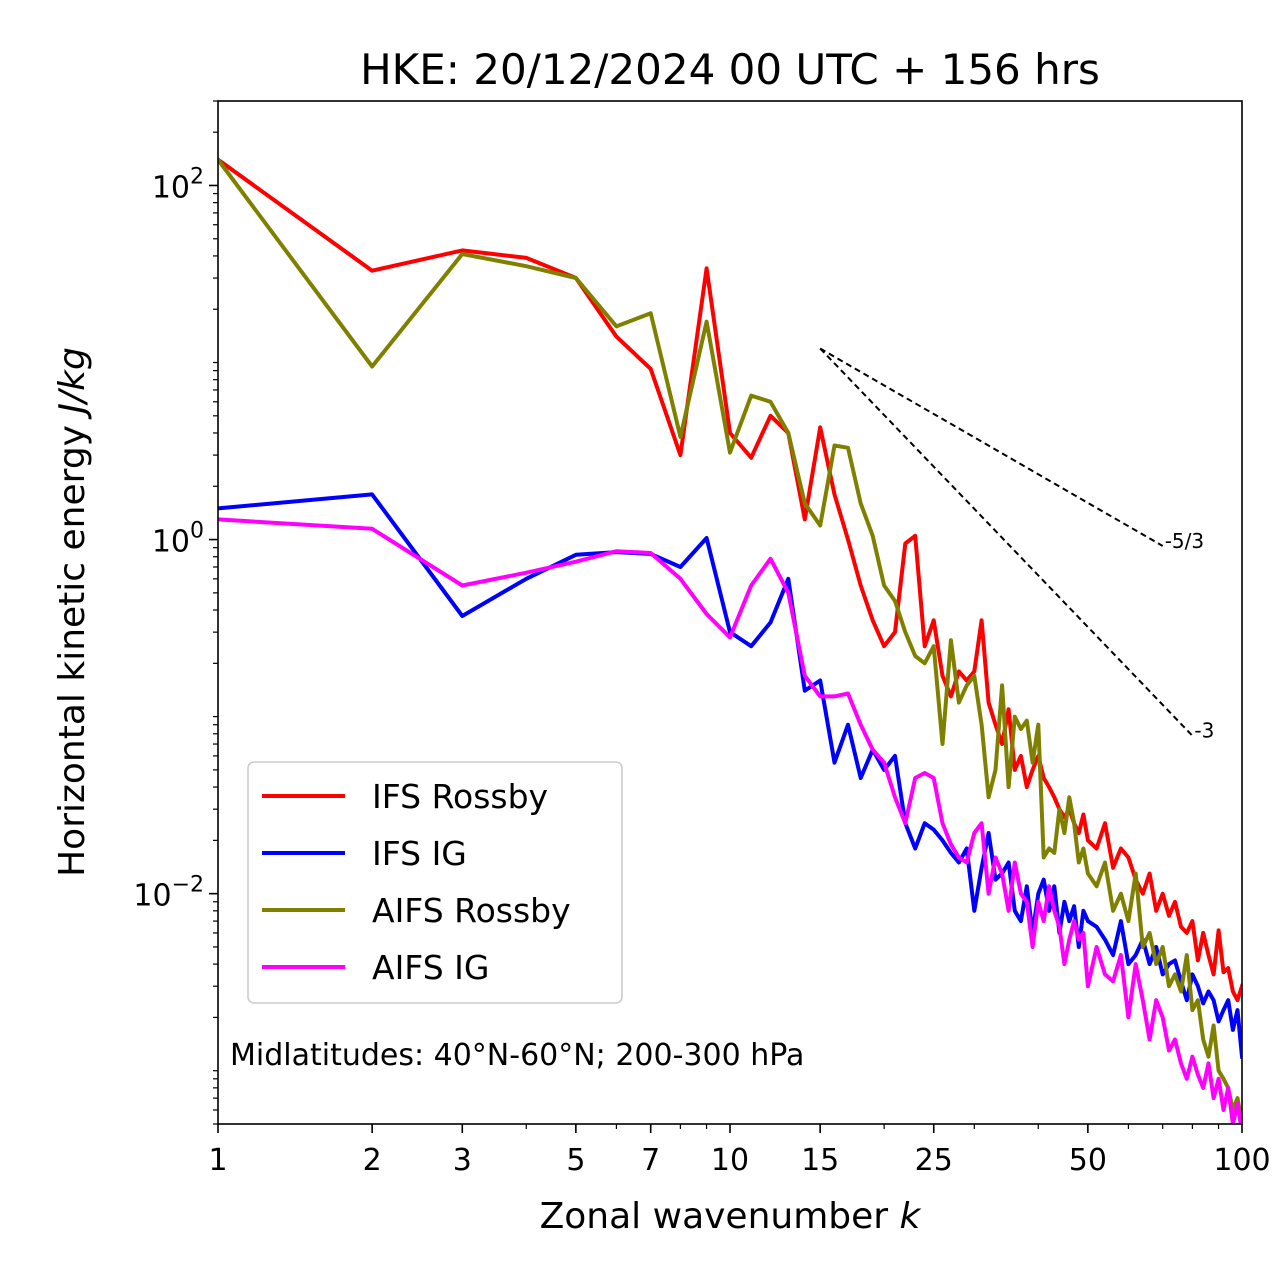 The width and height of the screenshot is (1280, 1288). I want to click on x-axis-label: Zonal wavenumber k, so click(731, 1216).